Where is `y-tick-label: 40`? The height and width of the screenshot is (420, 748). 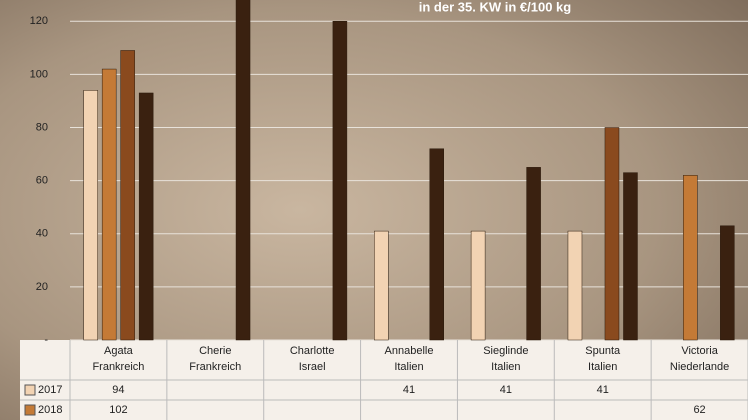 y-tick-label: 40 is located at coordinates (42, 234).